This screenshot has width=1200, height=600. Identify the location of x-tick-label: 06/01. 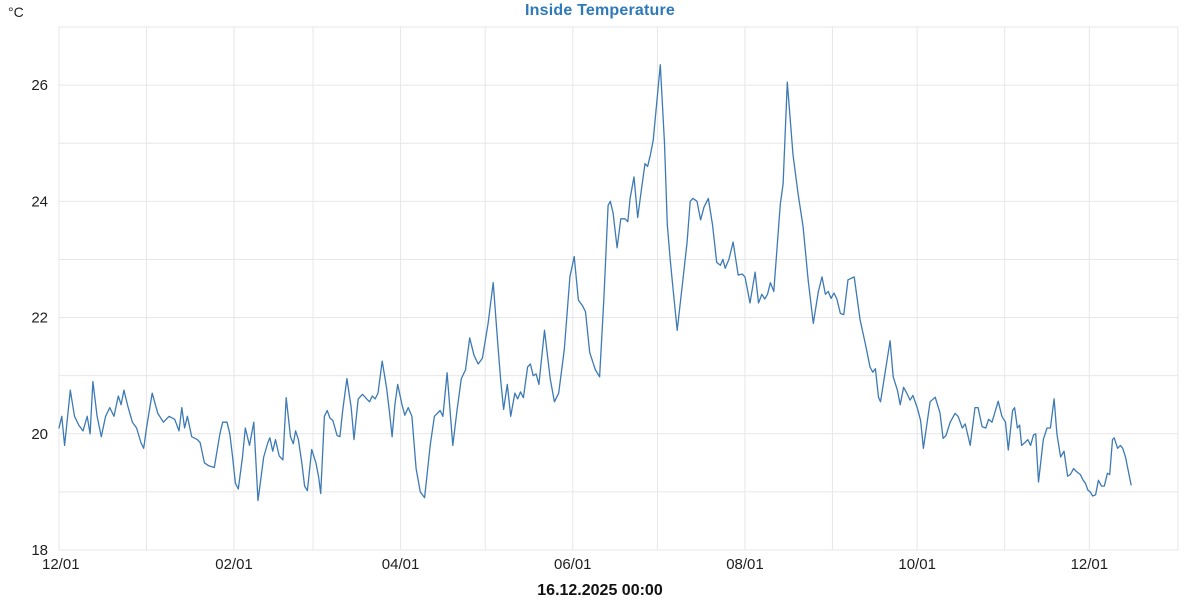
(573, 564).